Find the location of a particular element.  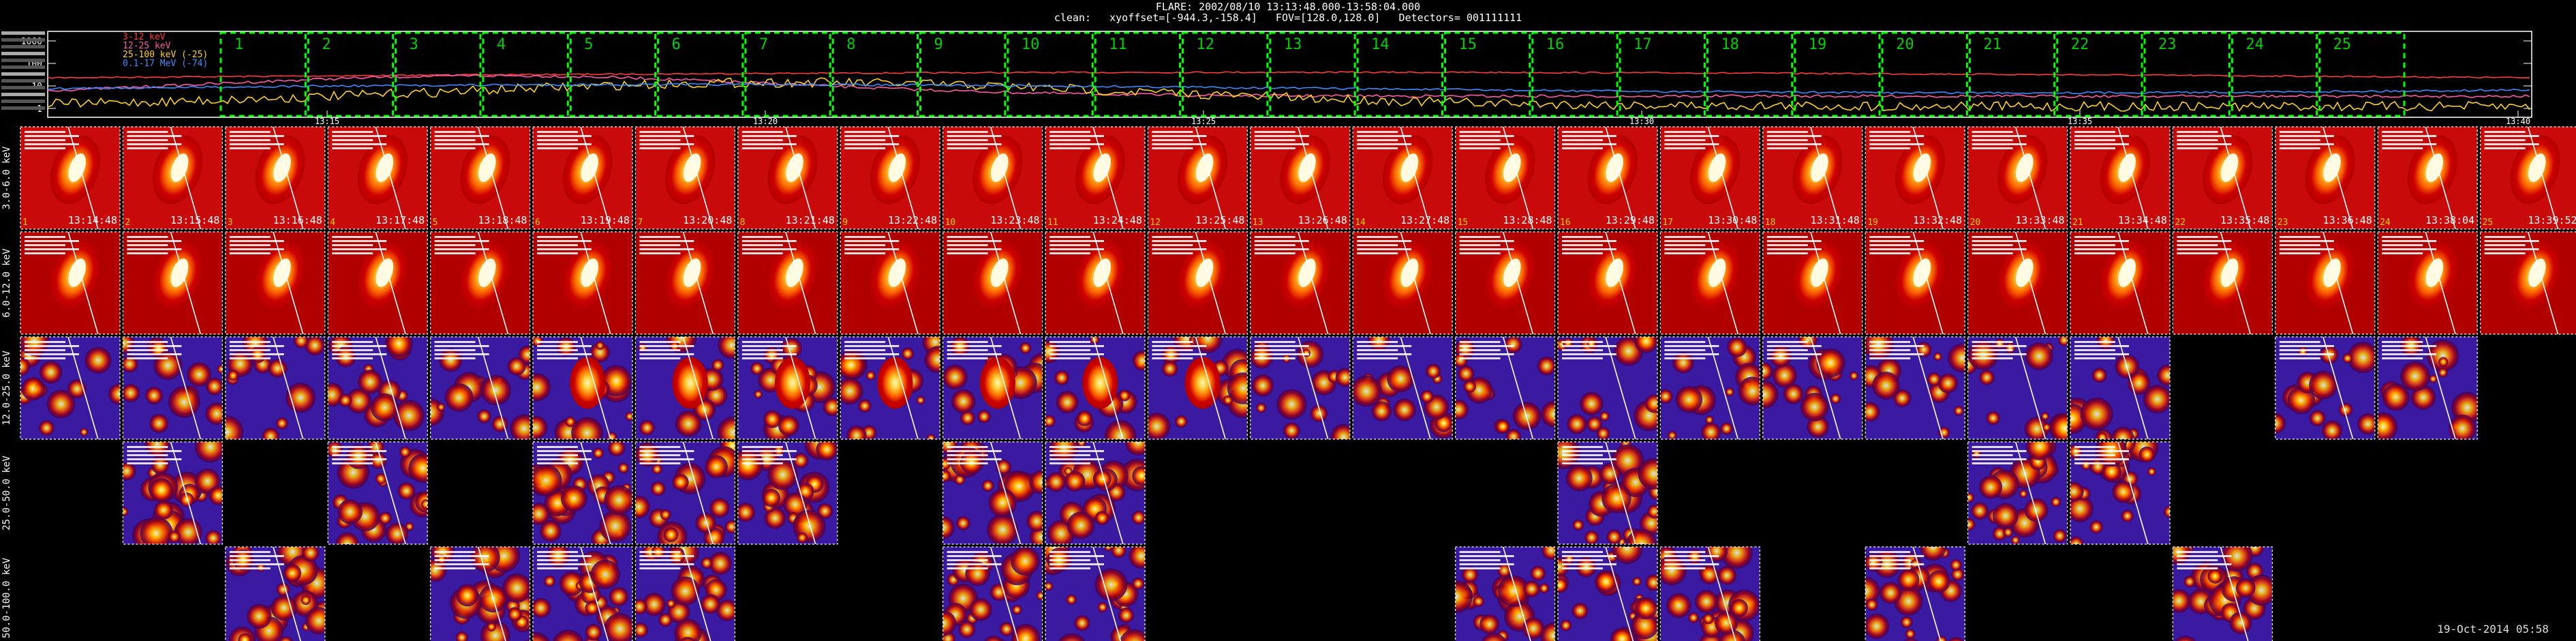

legend-entry: 25-100 keV (-25) is located at coordinates (165, 55).